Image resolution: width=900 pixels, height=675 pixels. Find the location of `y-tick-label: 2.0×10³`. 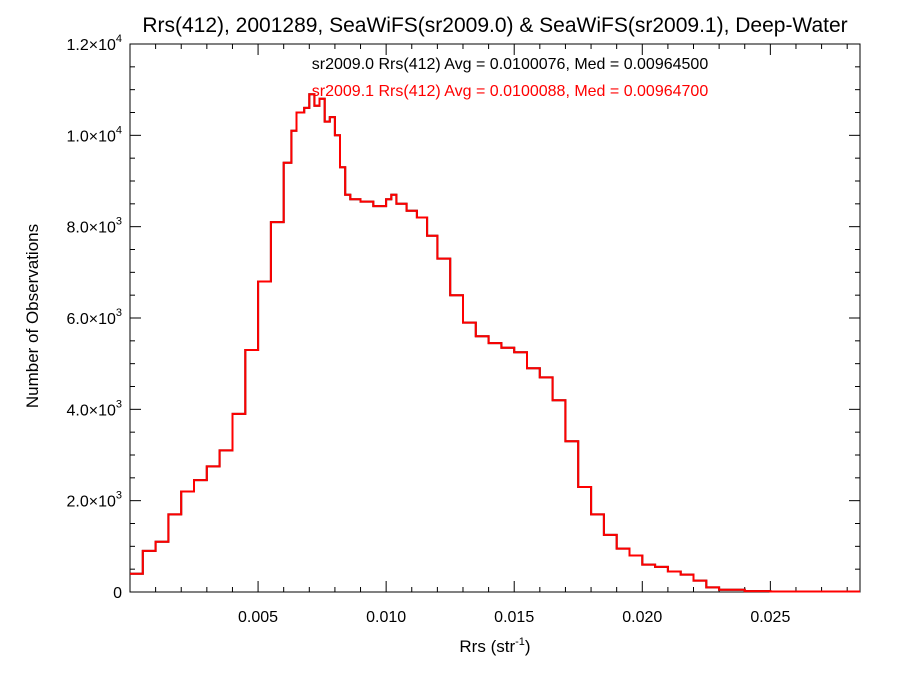

y-tick-label: 2.0×10³ is located at coordinates (94, 500).